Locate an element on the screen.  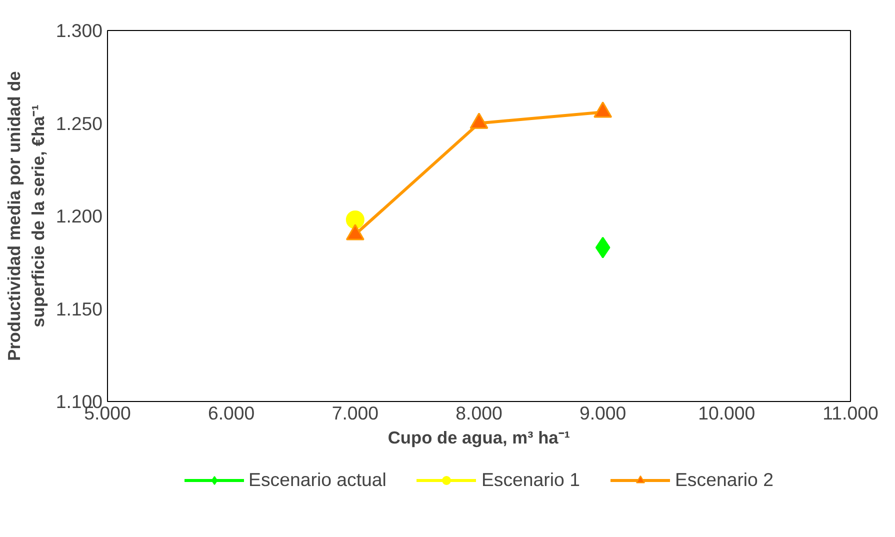
y-tick-label: 1.250 is located at coordinates (79, 123).